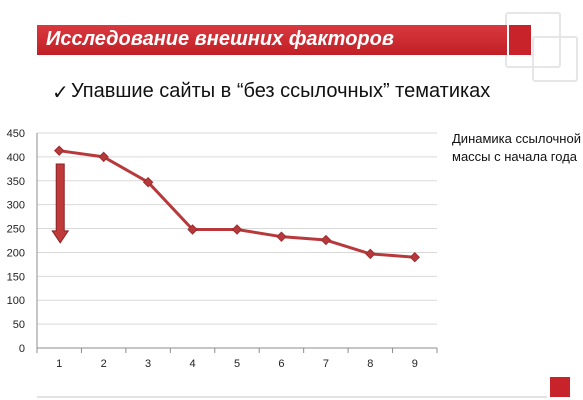 This screenshot has height=400, width=583. What do you see at coordinates (555, 59) in the screenshot?
I see `logo-square-inner` at bounding box center [555, 59].